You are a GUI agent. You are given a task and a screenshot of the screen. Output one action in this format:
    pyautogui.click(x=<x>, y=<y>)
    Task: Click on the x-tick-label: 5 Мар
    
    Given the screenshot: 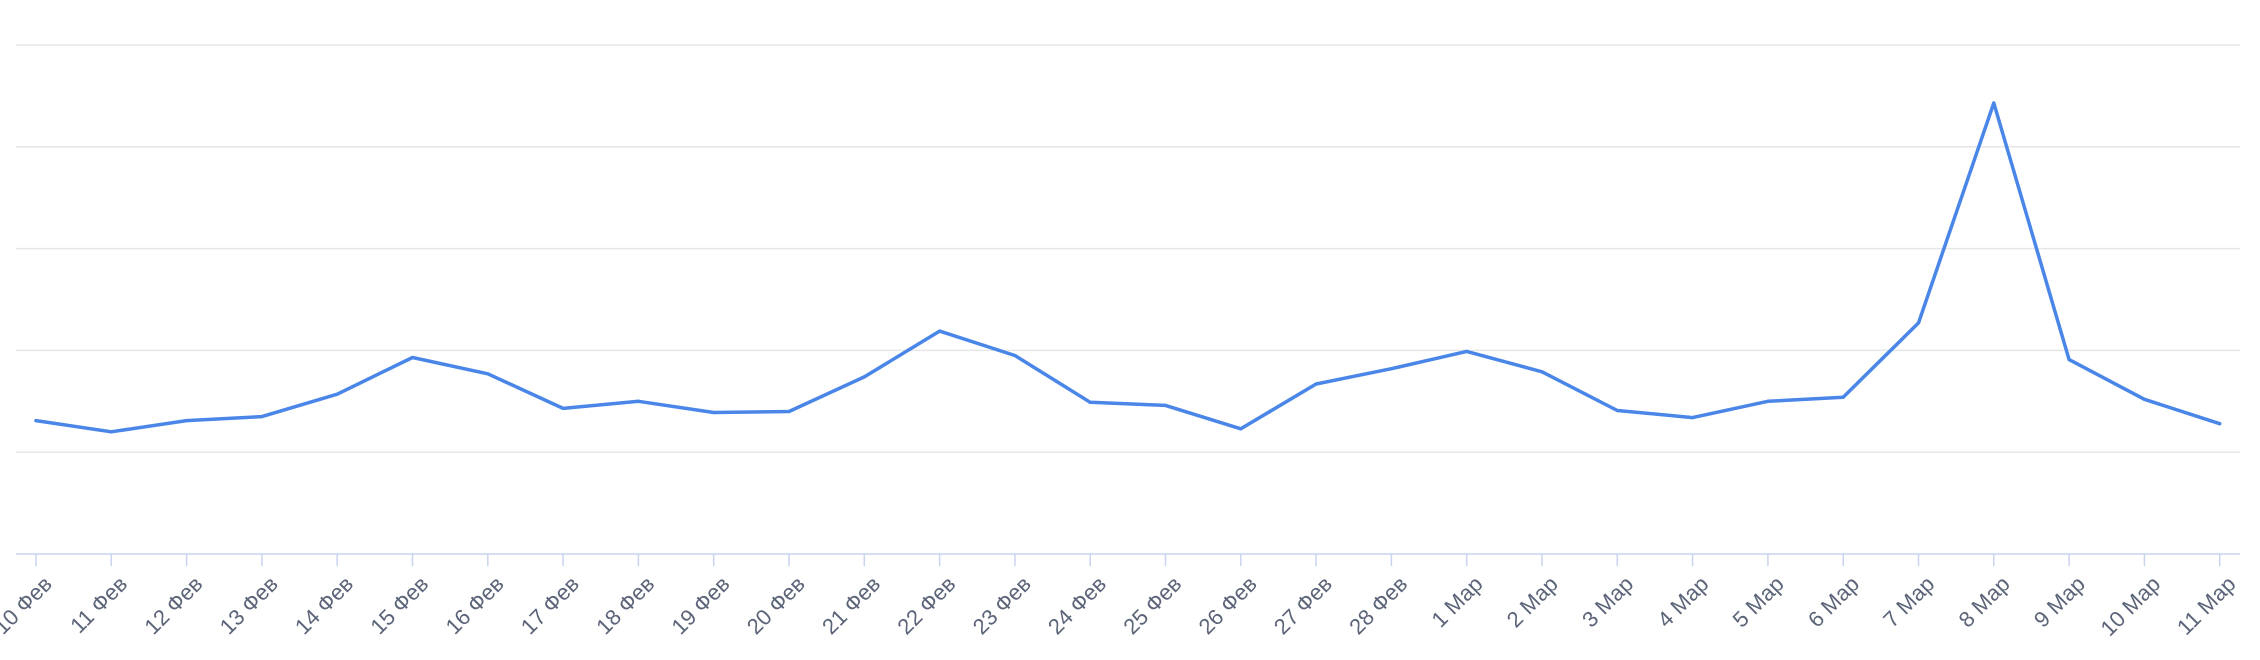 What is the action you would take?
    pyautogui.click(x=1758, y=601)
    